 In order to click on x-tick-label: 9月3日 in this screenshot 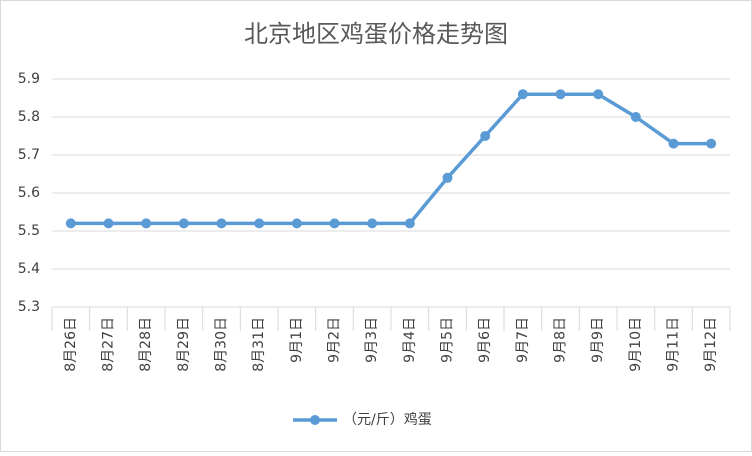, I will do `click(372, 340)`.